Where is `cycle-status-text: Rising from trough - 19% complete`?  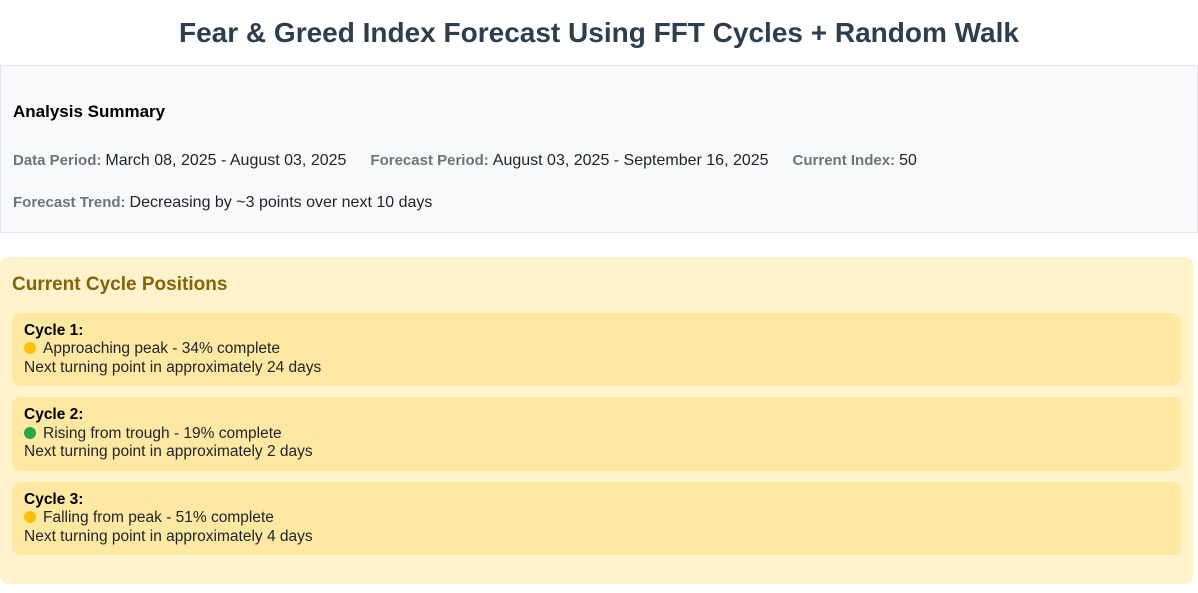
cycle-status-text: Rising from trough - 19% complete is located at coordinates (162, 433).